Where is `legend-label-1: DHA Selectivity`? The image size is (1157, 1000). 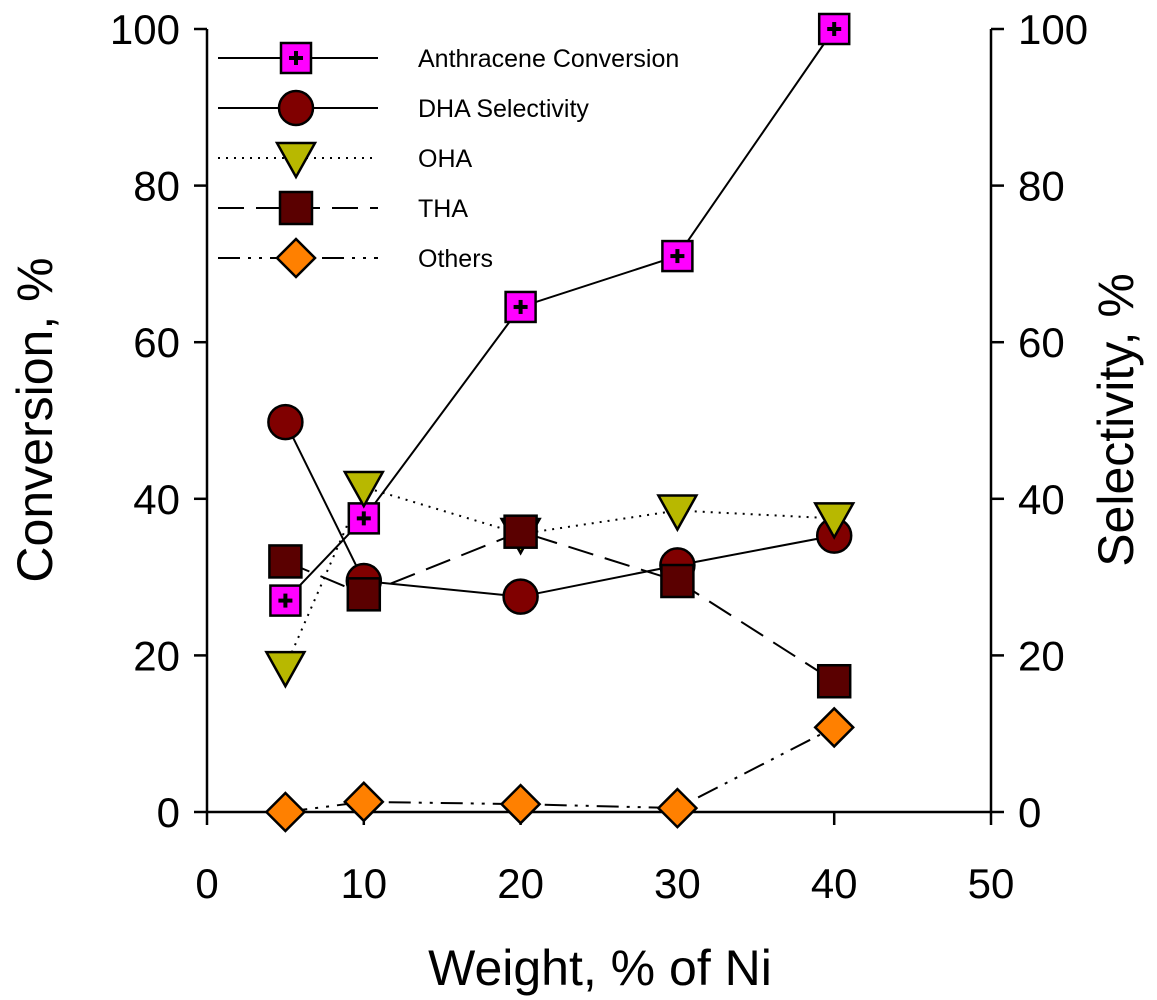 legend-label-1: DHA Selectivity is located at coordinates (503, 109).